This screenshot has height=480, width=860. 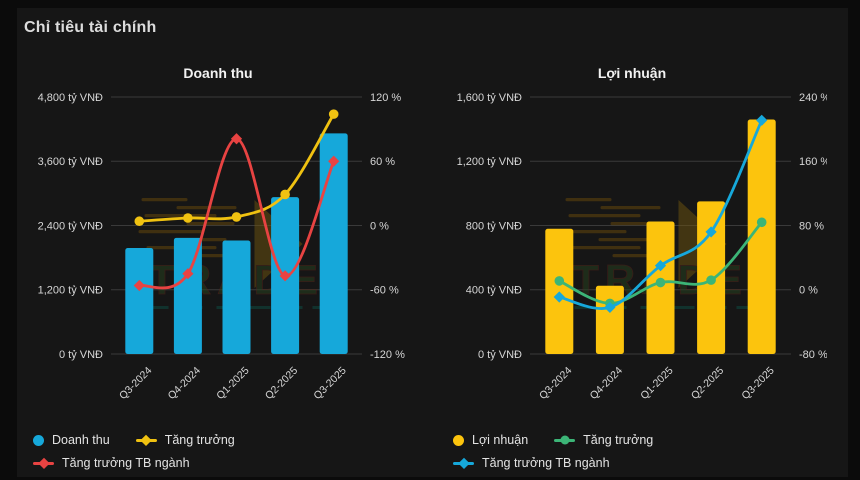 What do you see at coordinates (70, 162) in the screenshot?
I see `y-axis-label-left: 3,600 tỷ VNĐ` at bounding box center [70, 162].